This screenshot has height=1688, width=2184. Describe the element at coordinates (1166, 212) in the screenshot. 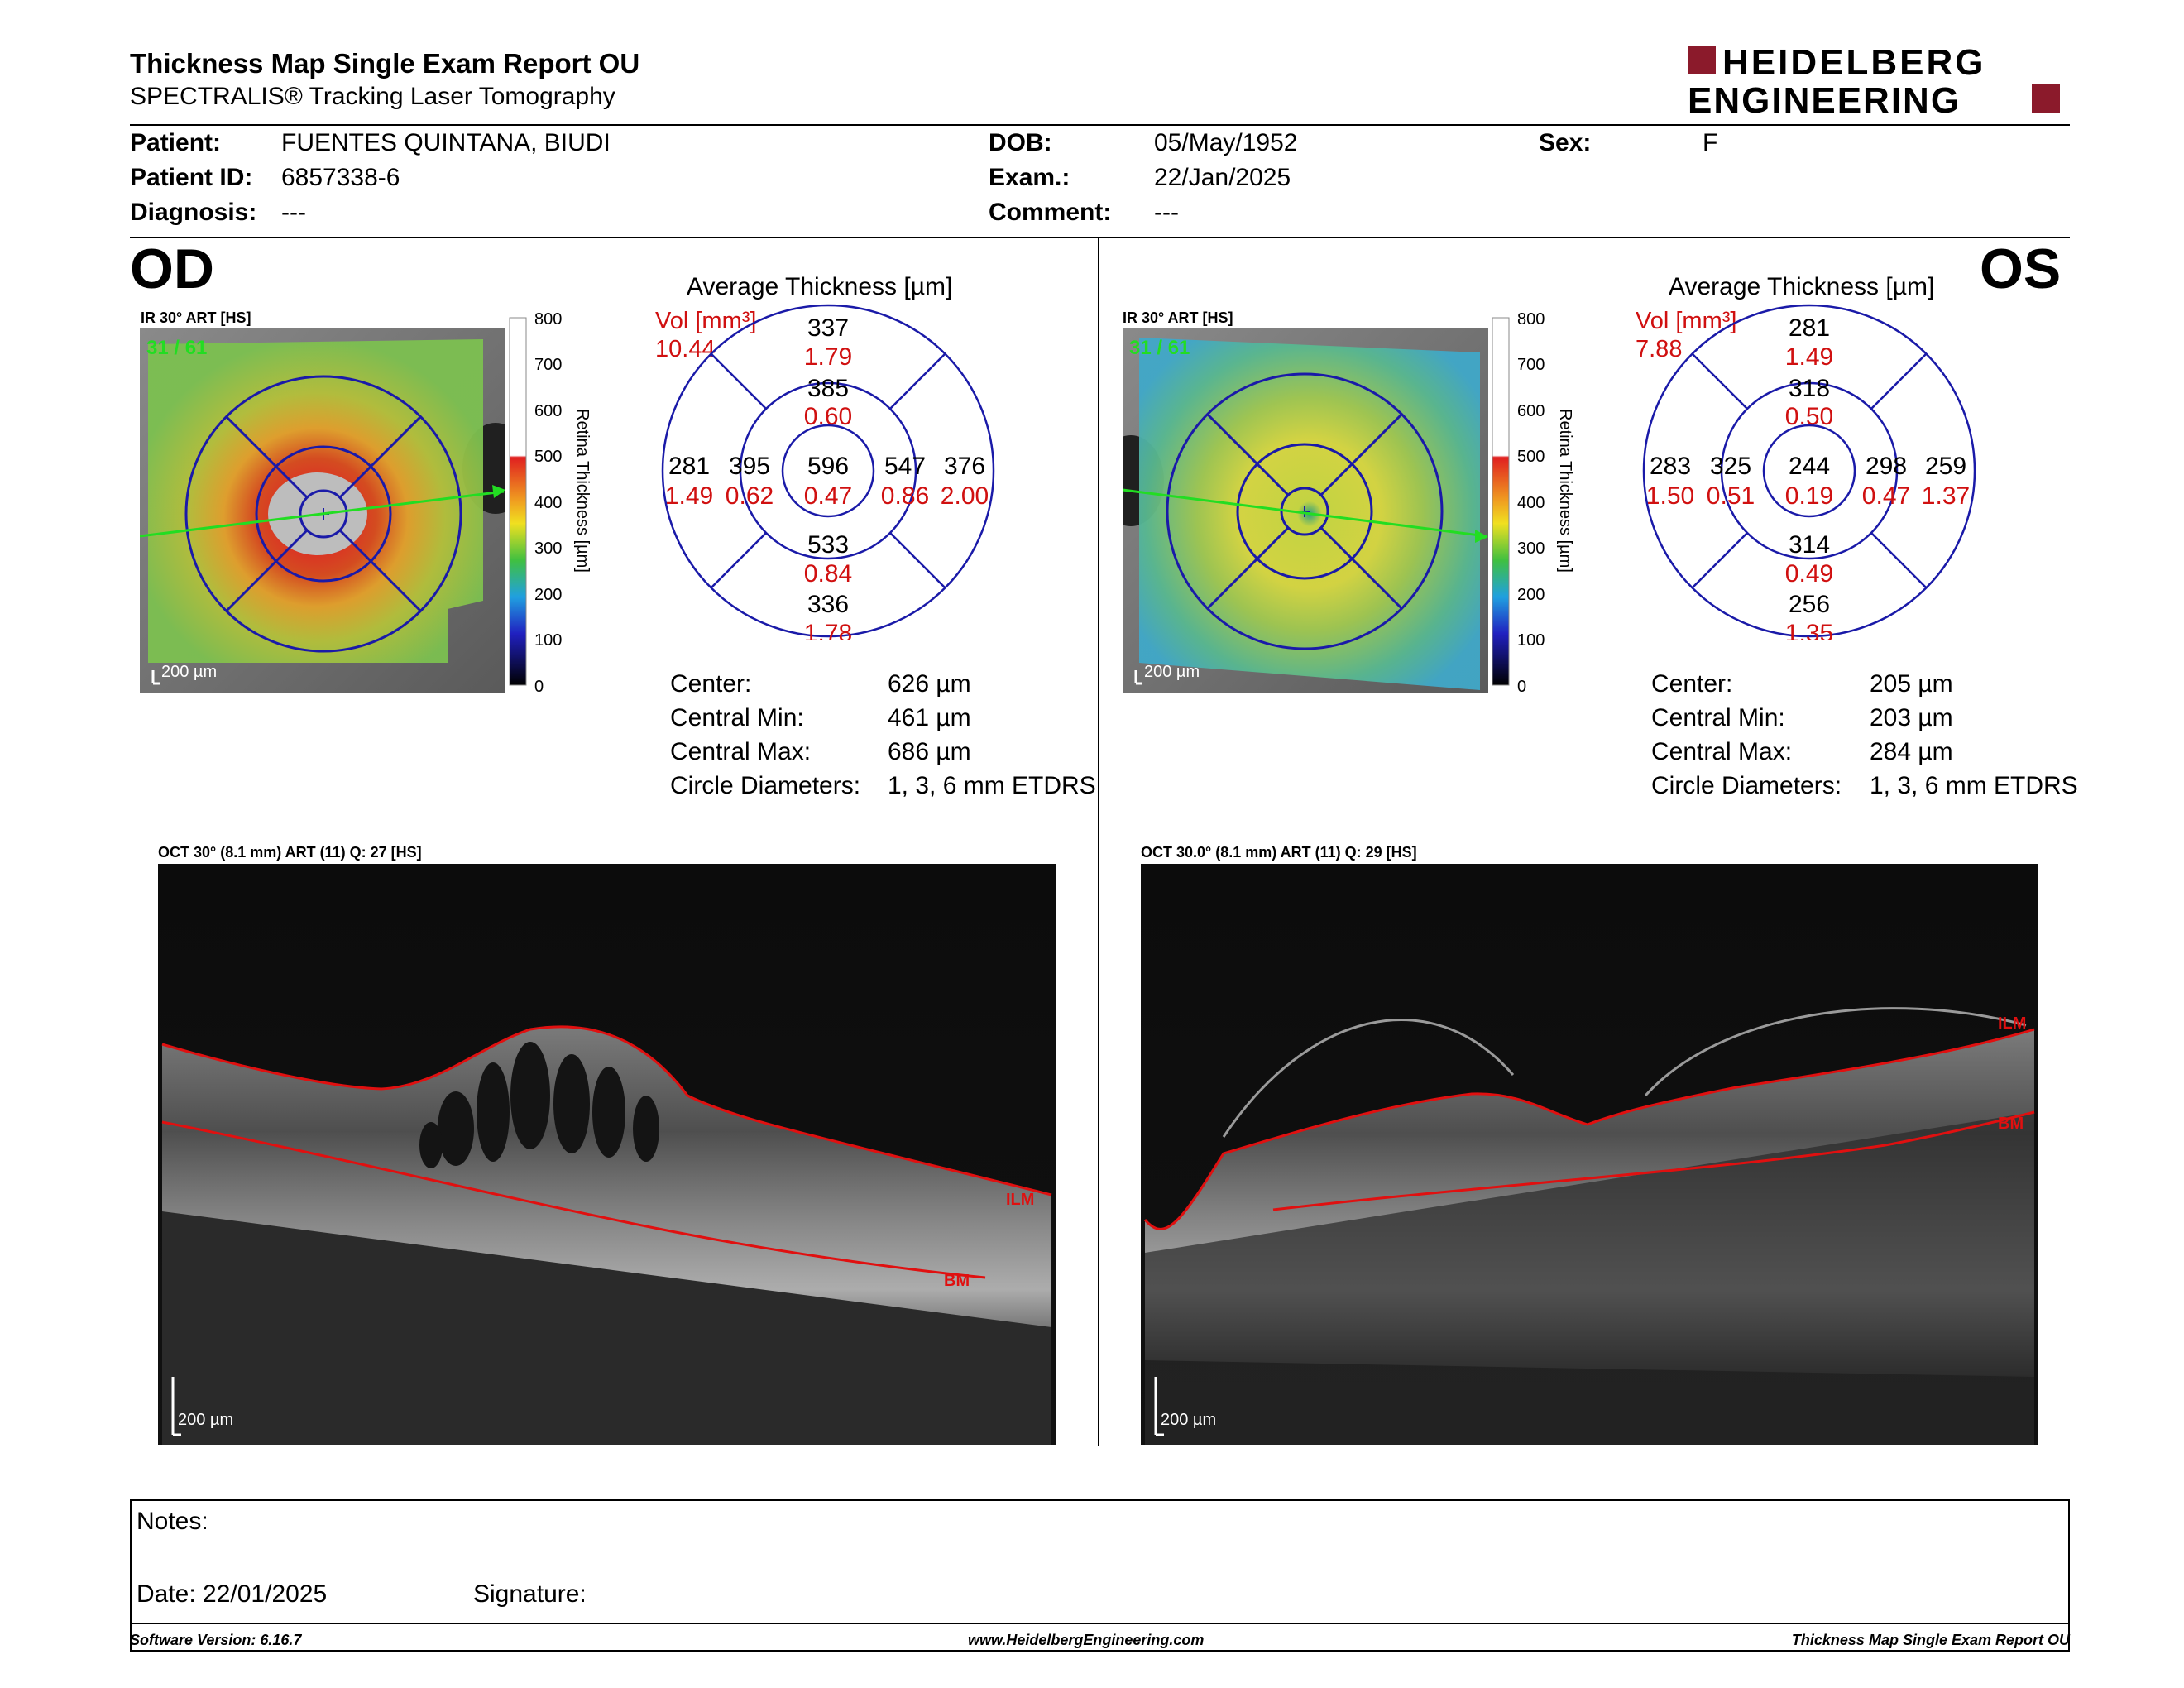

I see `comment-value: ---` at that location.